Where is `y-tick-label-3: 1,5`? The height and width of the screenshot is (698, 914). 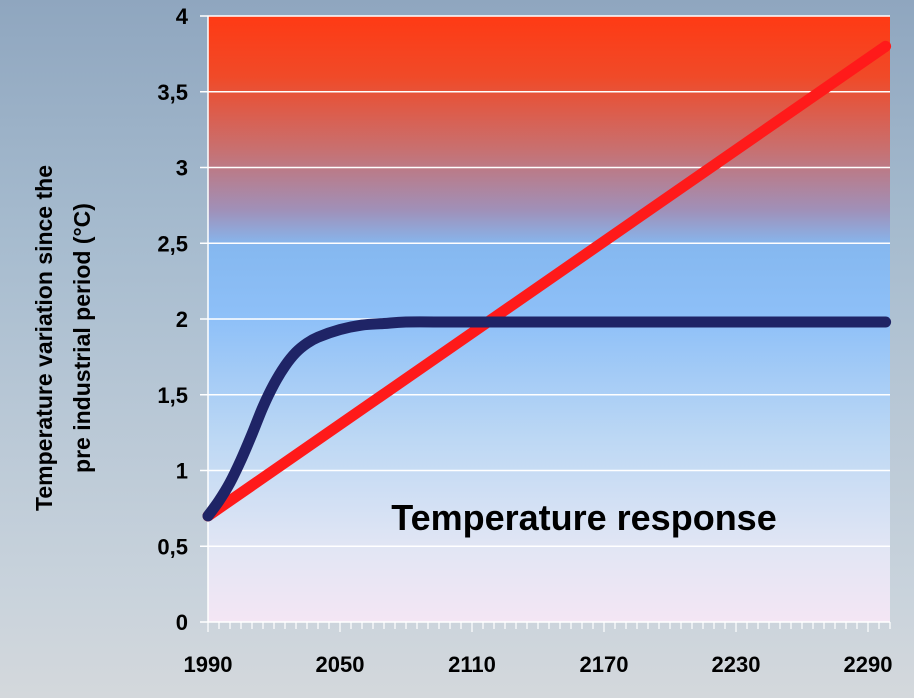 y-tick-label-3: 1,5 is located at coordinates (172, 395).